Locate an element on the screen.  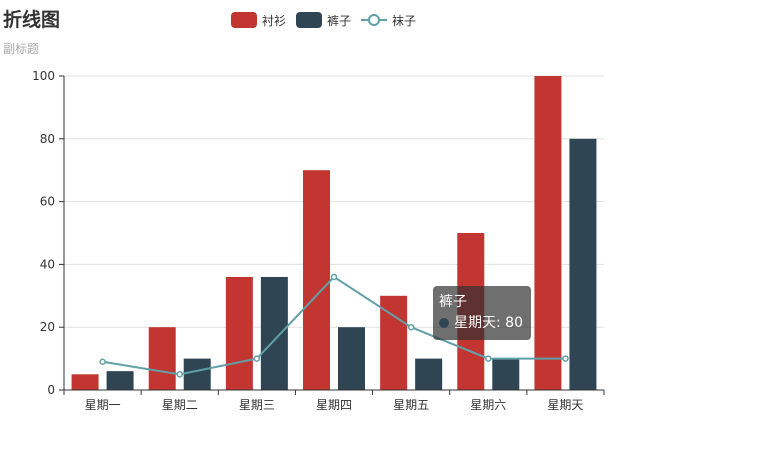
legend-label-socks: 袜子 is located at coordinates (404, 20).